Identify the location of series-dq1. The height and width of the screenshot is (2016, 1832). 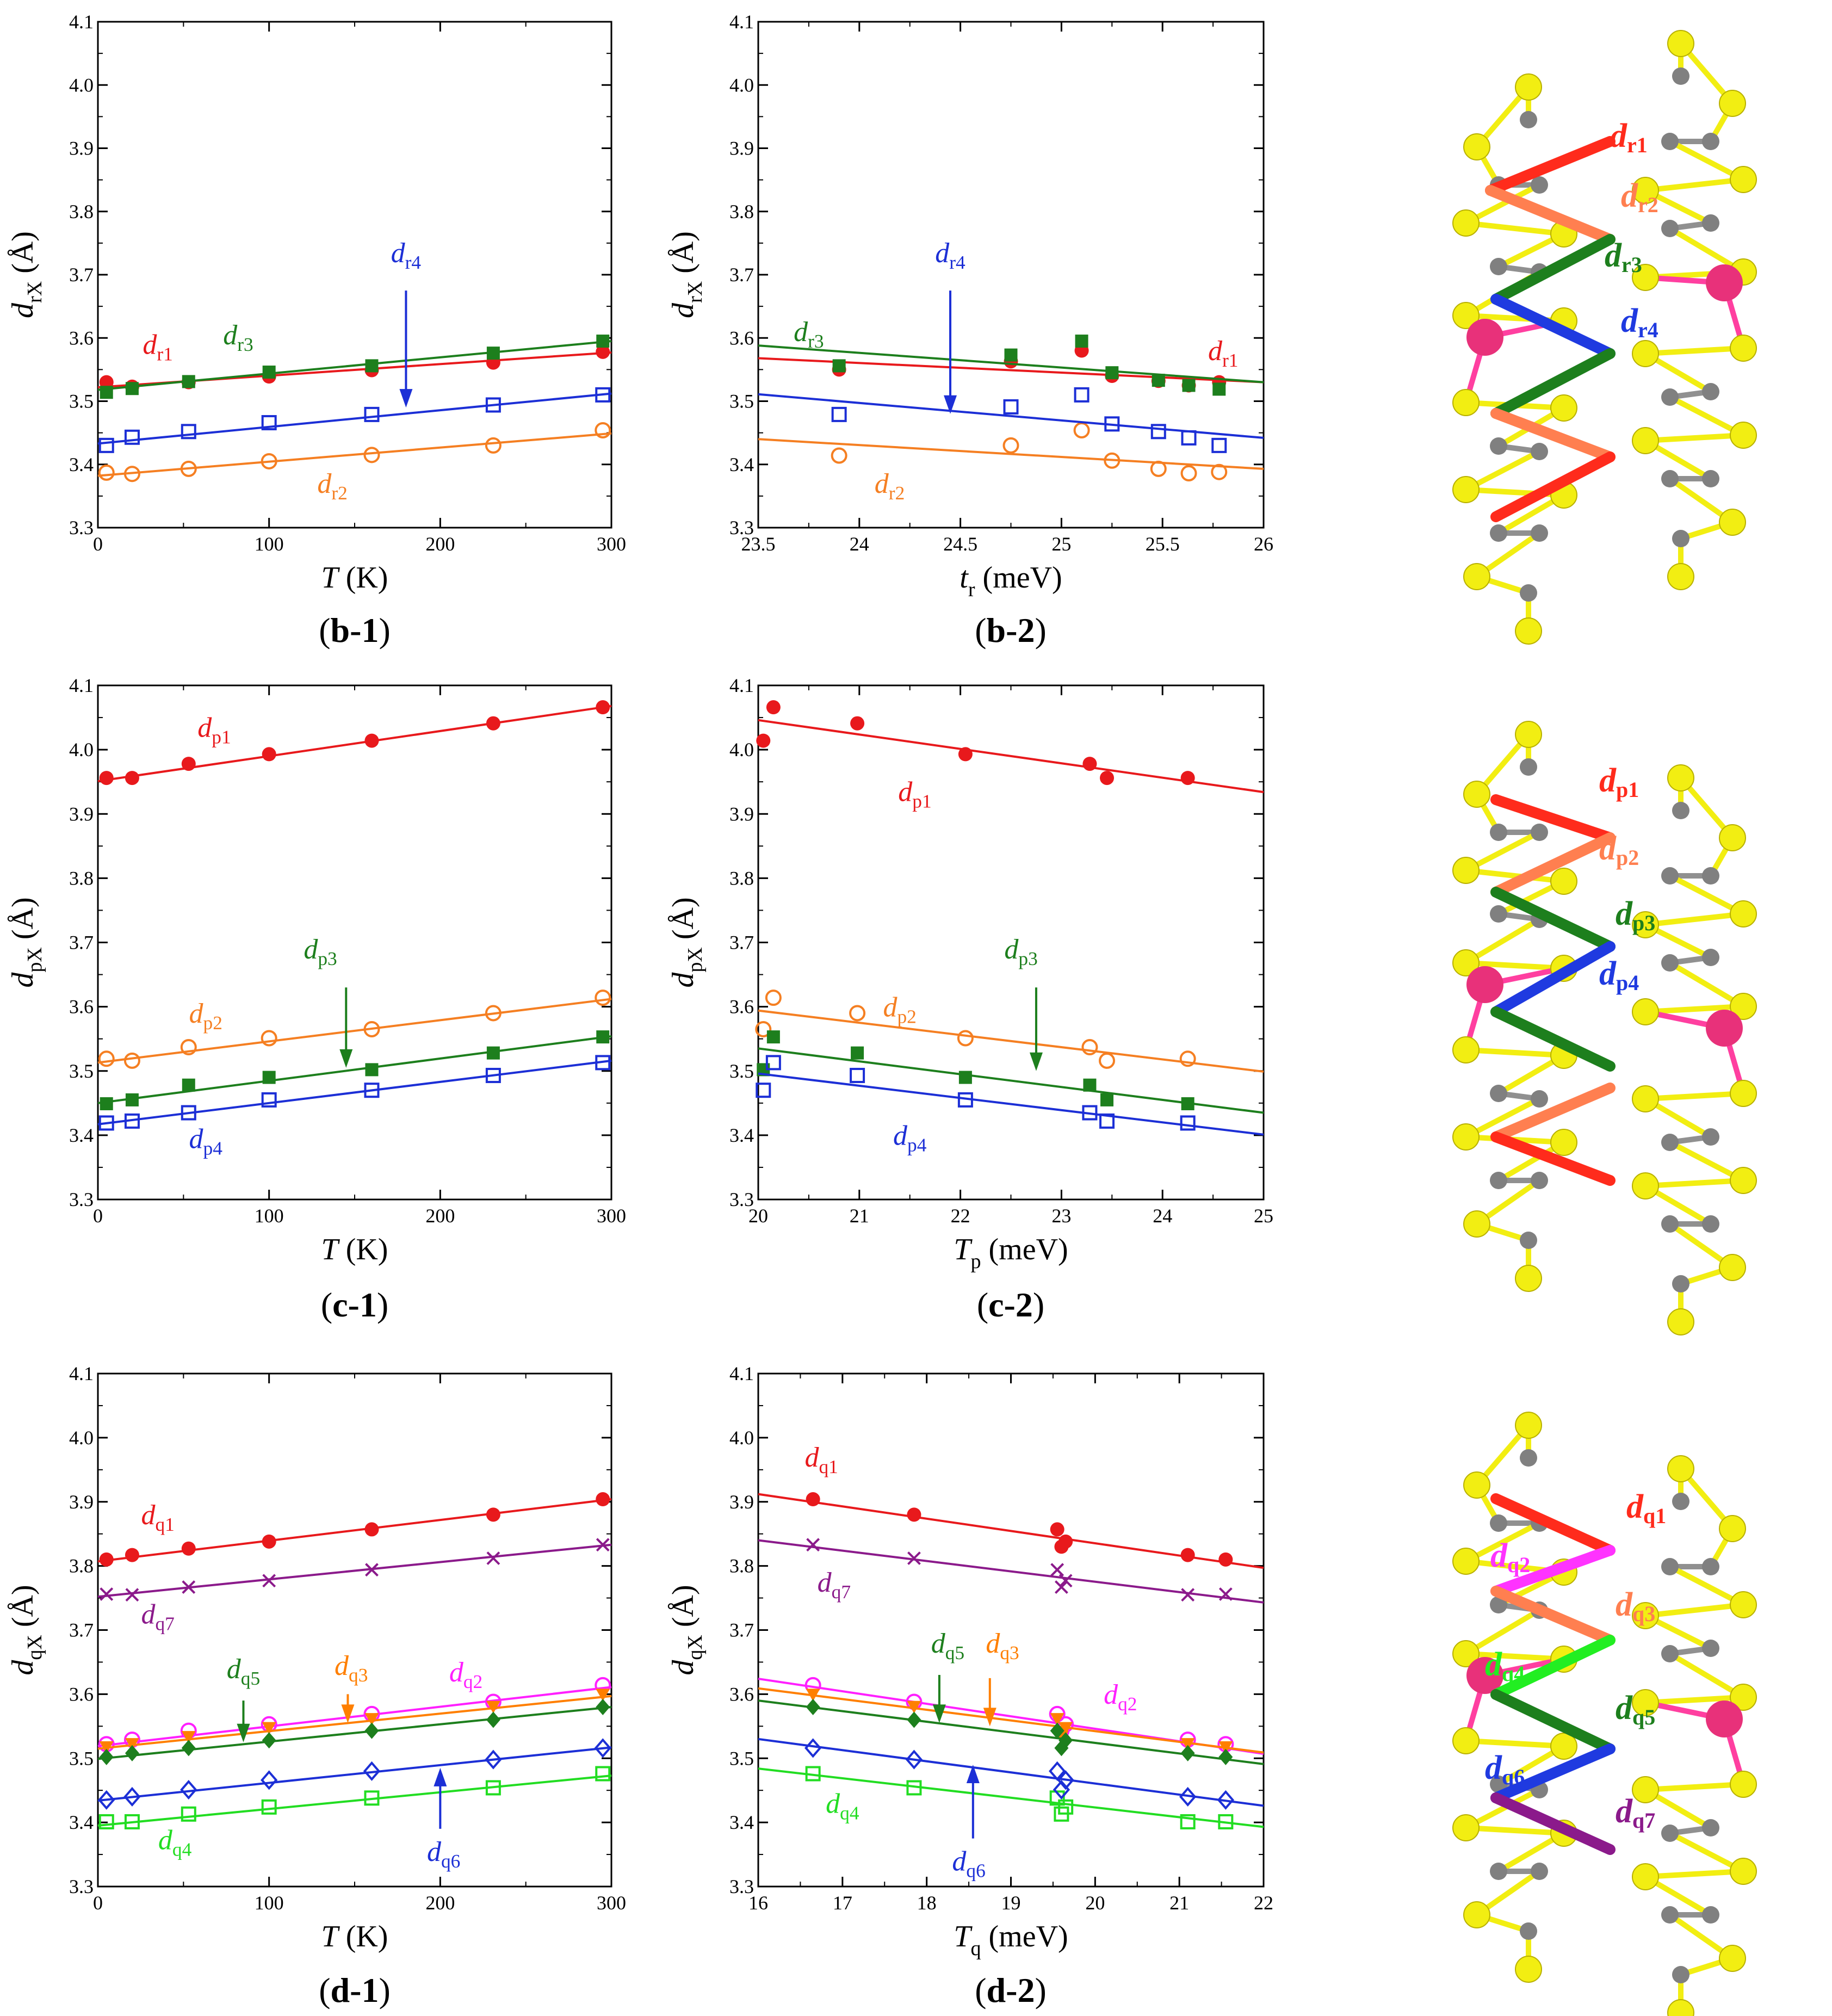
(1011, 1530).